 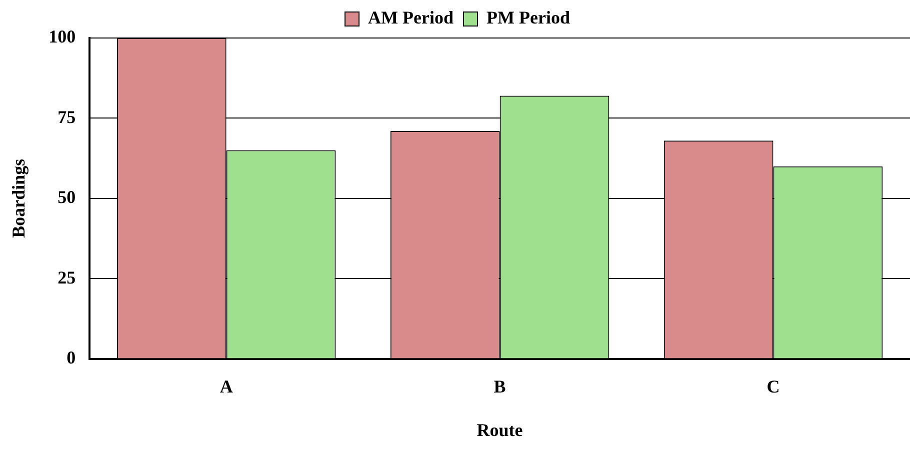 I want to click on y-tick-label: 50, so click(x=67, y=197).